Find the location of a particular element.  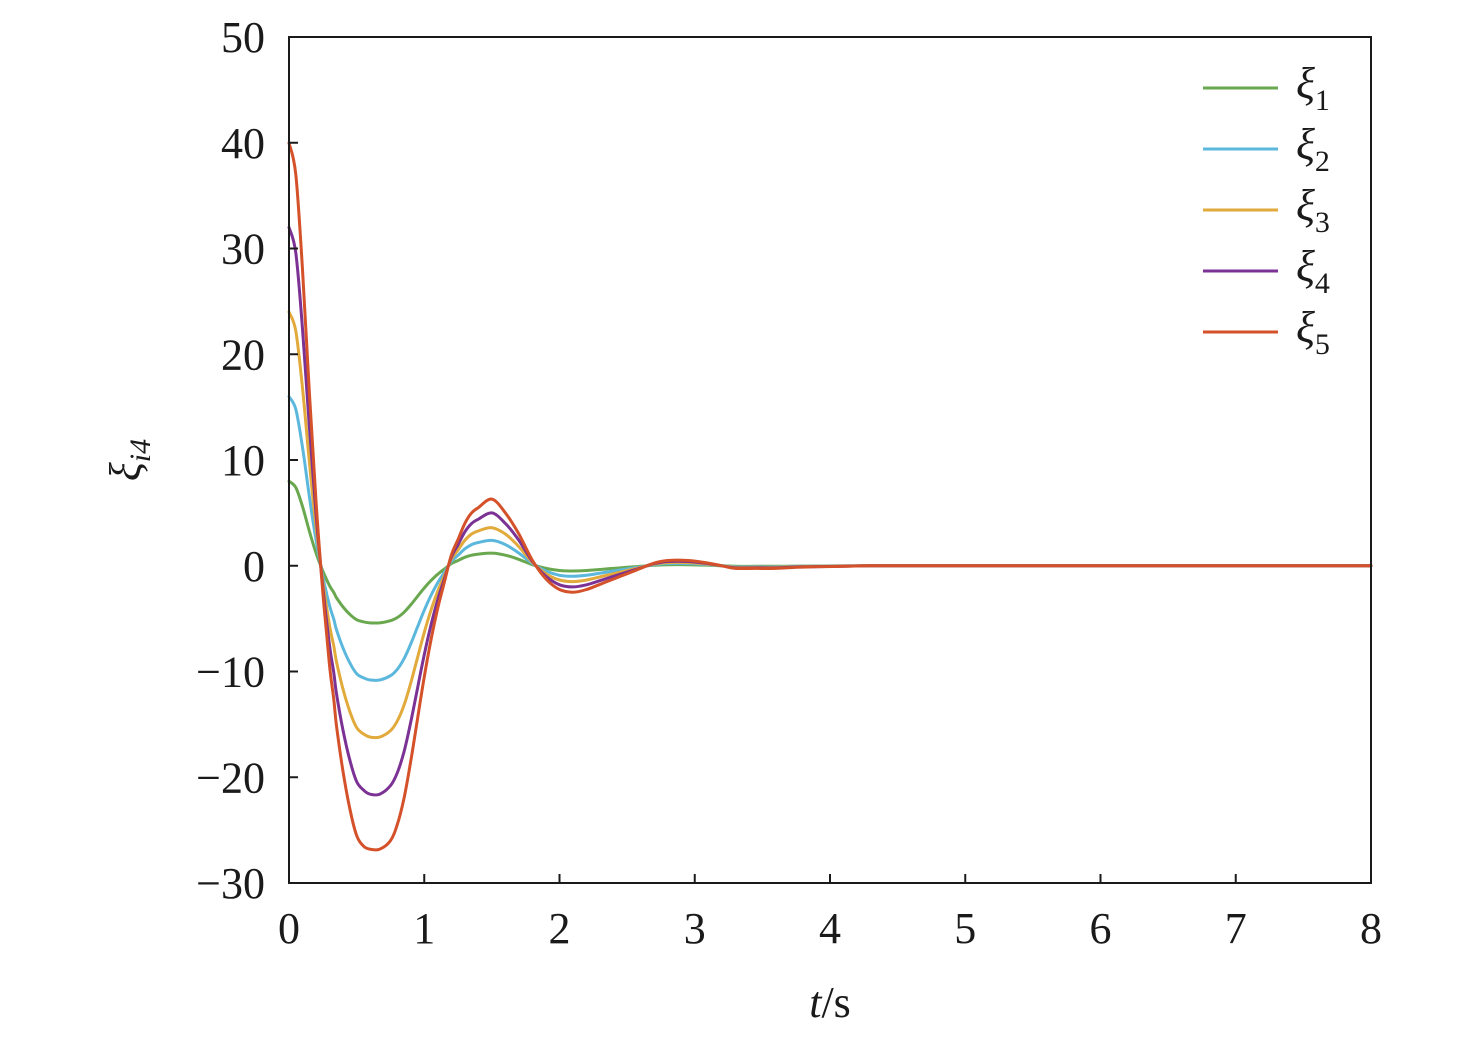

x-tick-label: 6 is located at coordinates (1101, 928).